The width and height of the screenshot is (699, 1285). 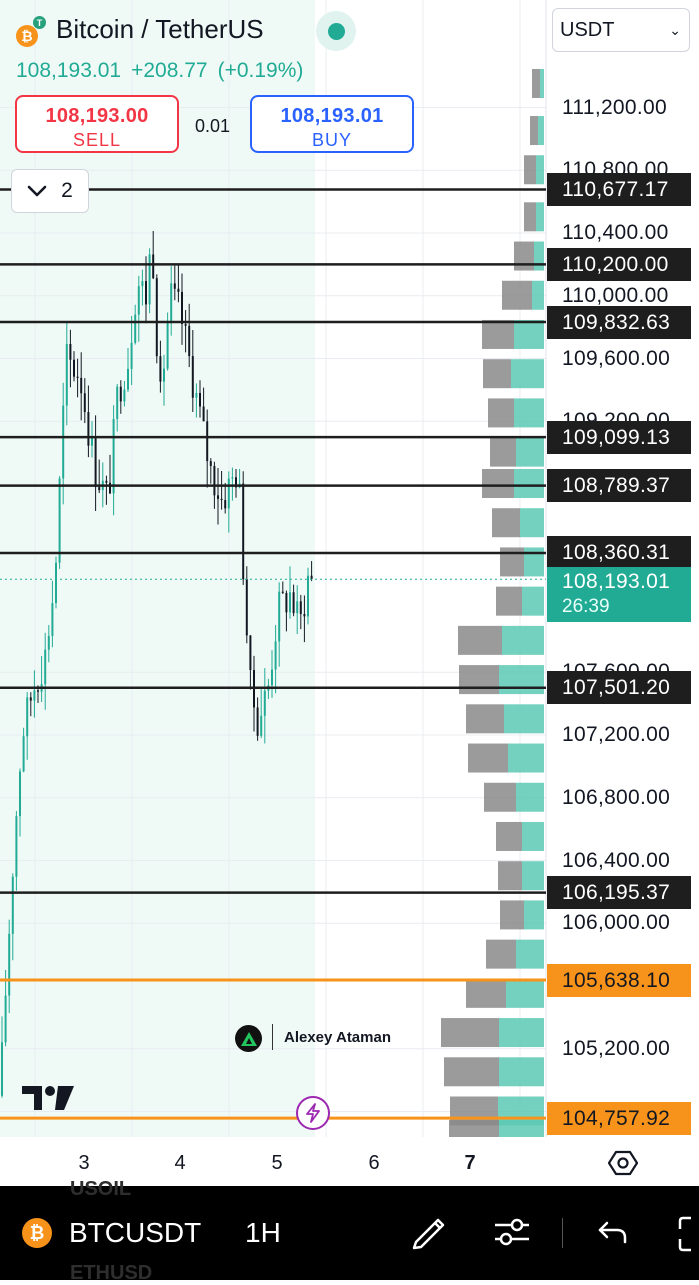 I want to click on price-tick-label: 107,200.00, so click(x=616, y=734).